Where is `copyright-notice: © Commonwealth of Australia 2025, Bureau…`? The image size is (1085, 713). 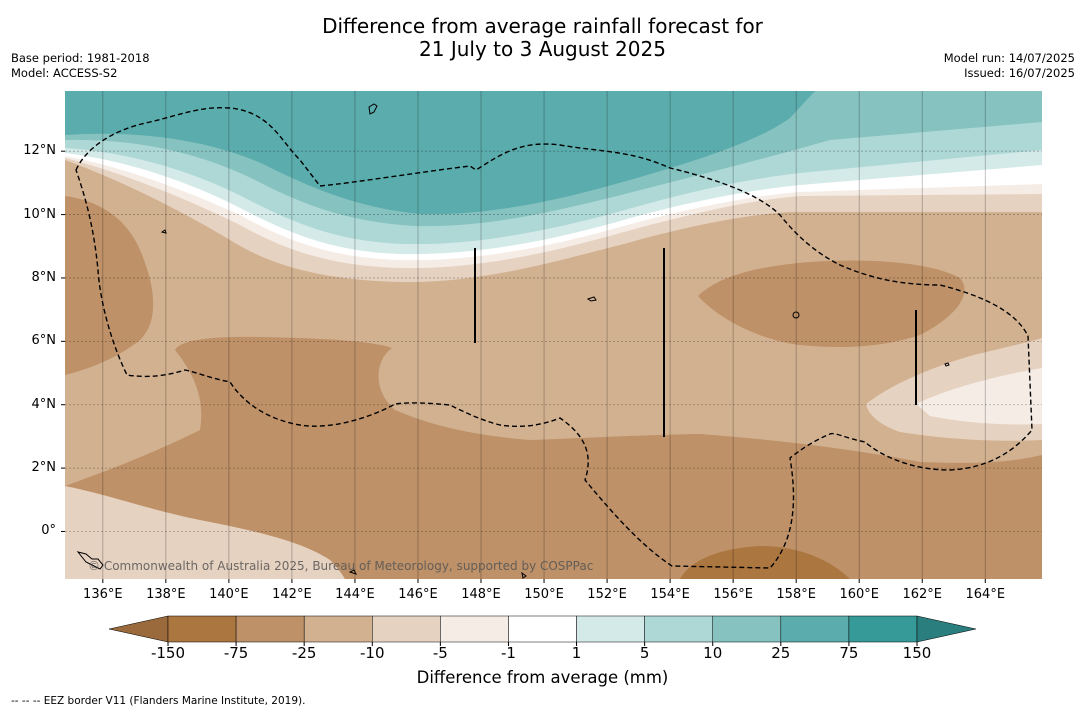 copyright-notice: © Commonwealth of Australia 2025, Bureau… is located at coordinates (340, 566).